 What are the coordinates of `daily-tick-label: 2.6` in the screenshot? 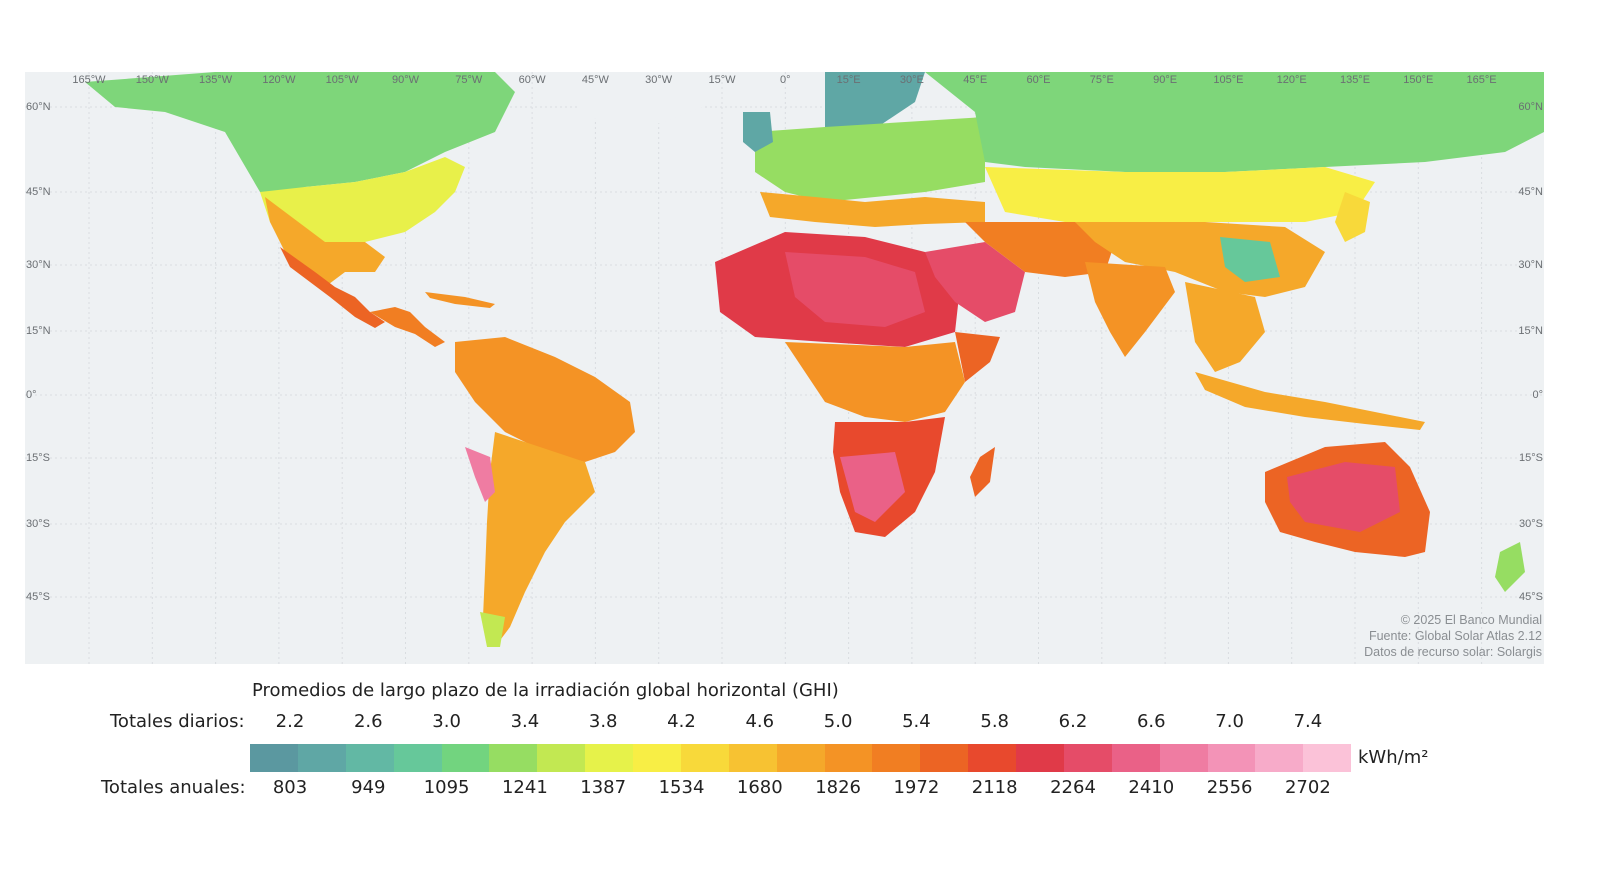 It's located at (368, 721).